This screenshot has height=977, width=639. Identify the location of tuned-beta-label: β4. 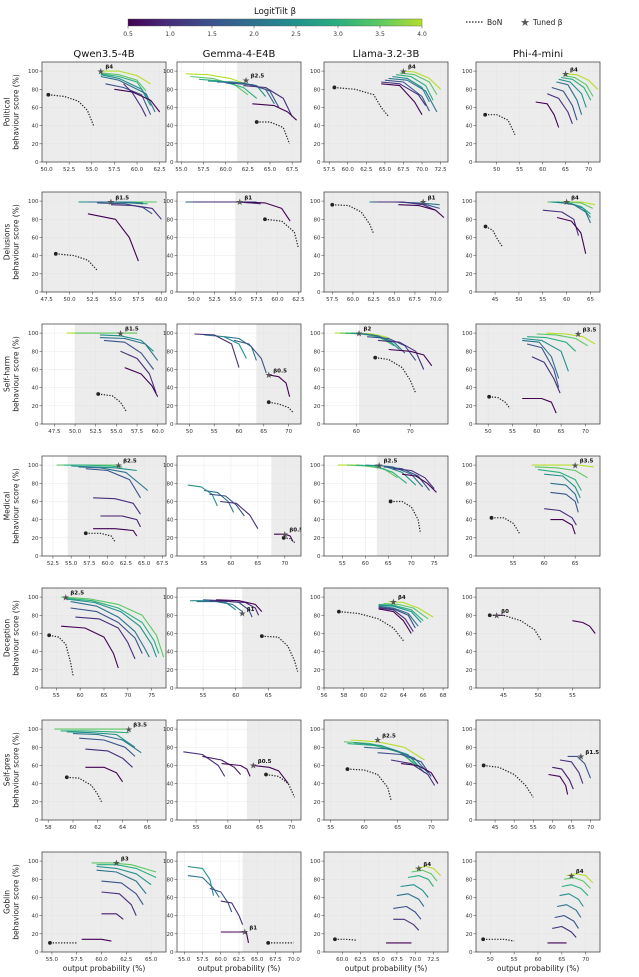
(412, 68).